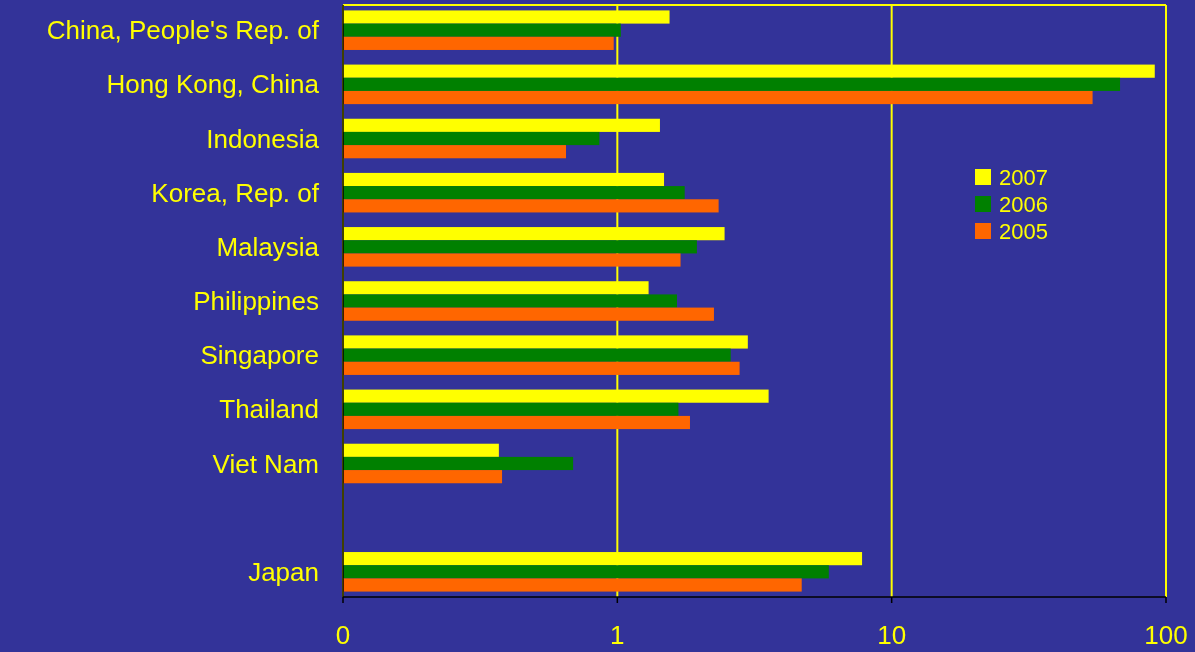 The height and width of the screenshot is (652, 1195). I want to click on y-tick-label: Viet Nam, so click(265, 463).